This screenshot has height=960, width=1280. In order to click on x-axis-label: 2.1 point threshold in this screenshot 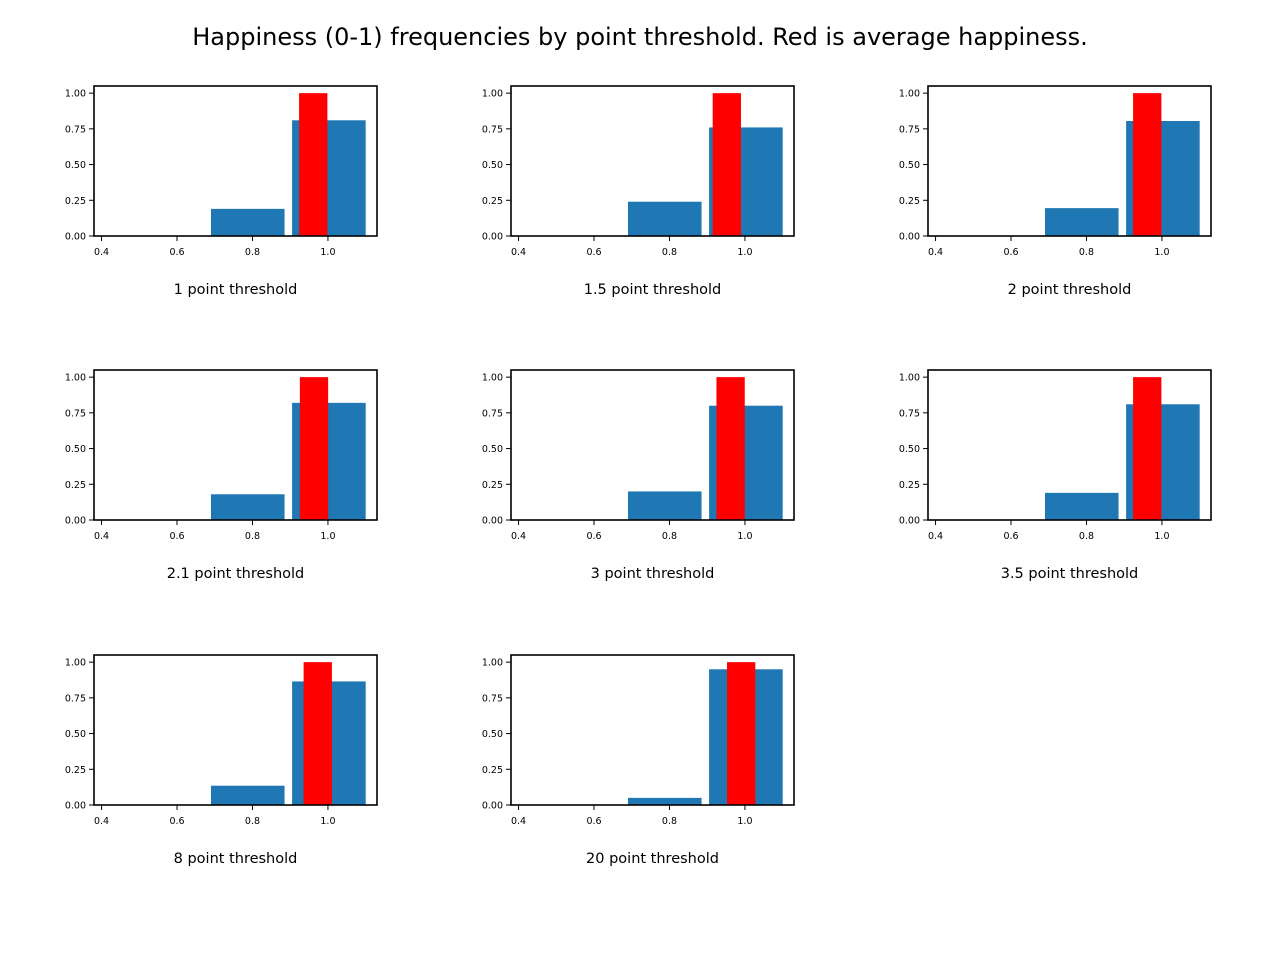, I will do `click(236, 574)`.